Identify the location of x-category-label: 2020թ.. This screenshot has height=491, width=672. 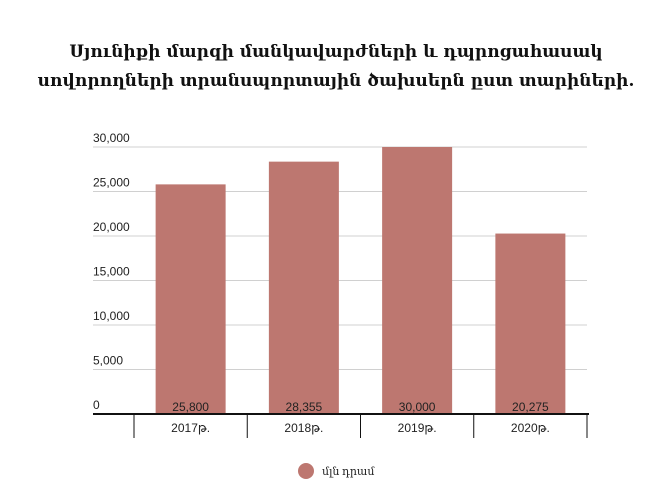
(530, 428).